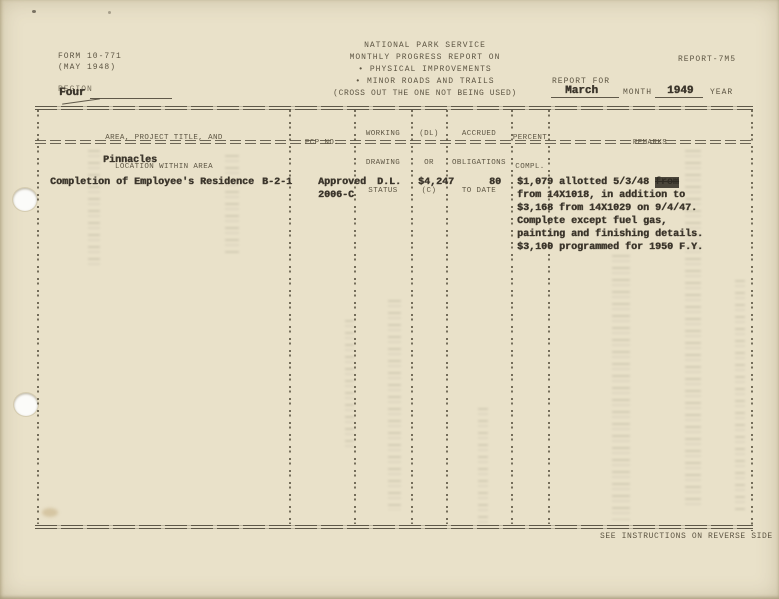  I want to click on column-header-line: OR, so click(429, 162).